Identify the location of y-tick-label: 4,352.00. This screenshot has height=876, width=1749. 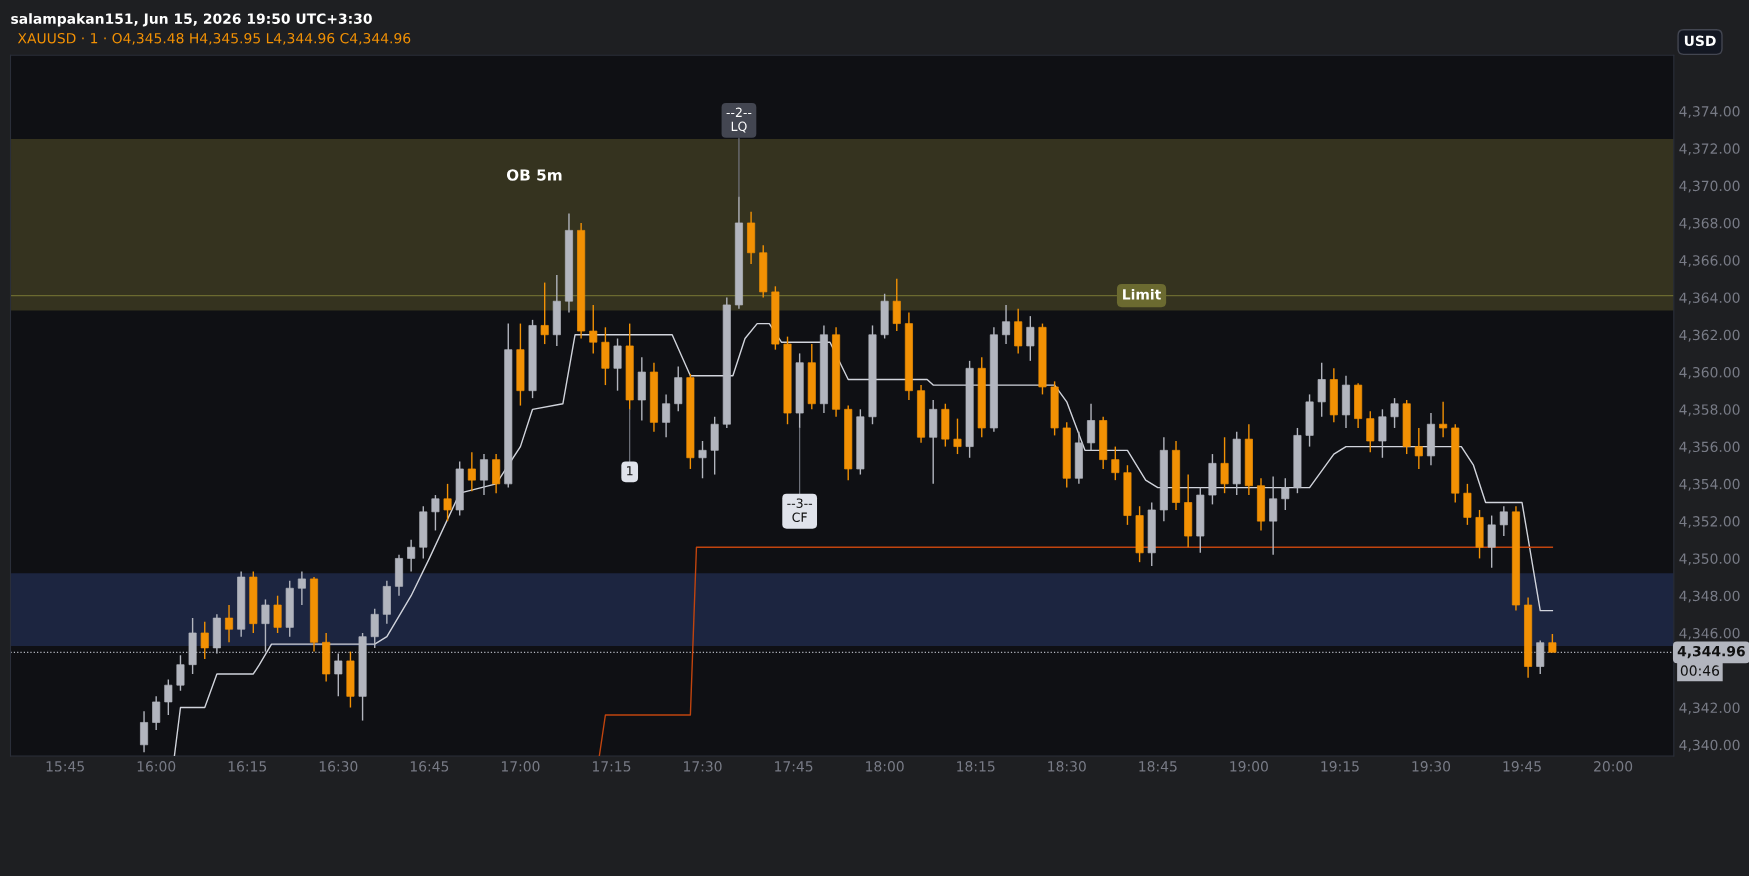
(1709, 522).